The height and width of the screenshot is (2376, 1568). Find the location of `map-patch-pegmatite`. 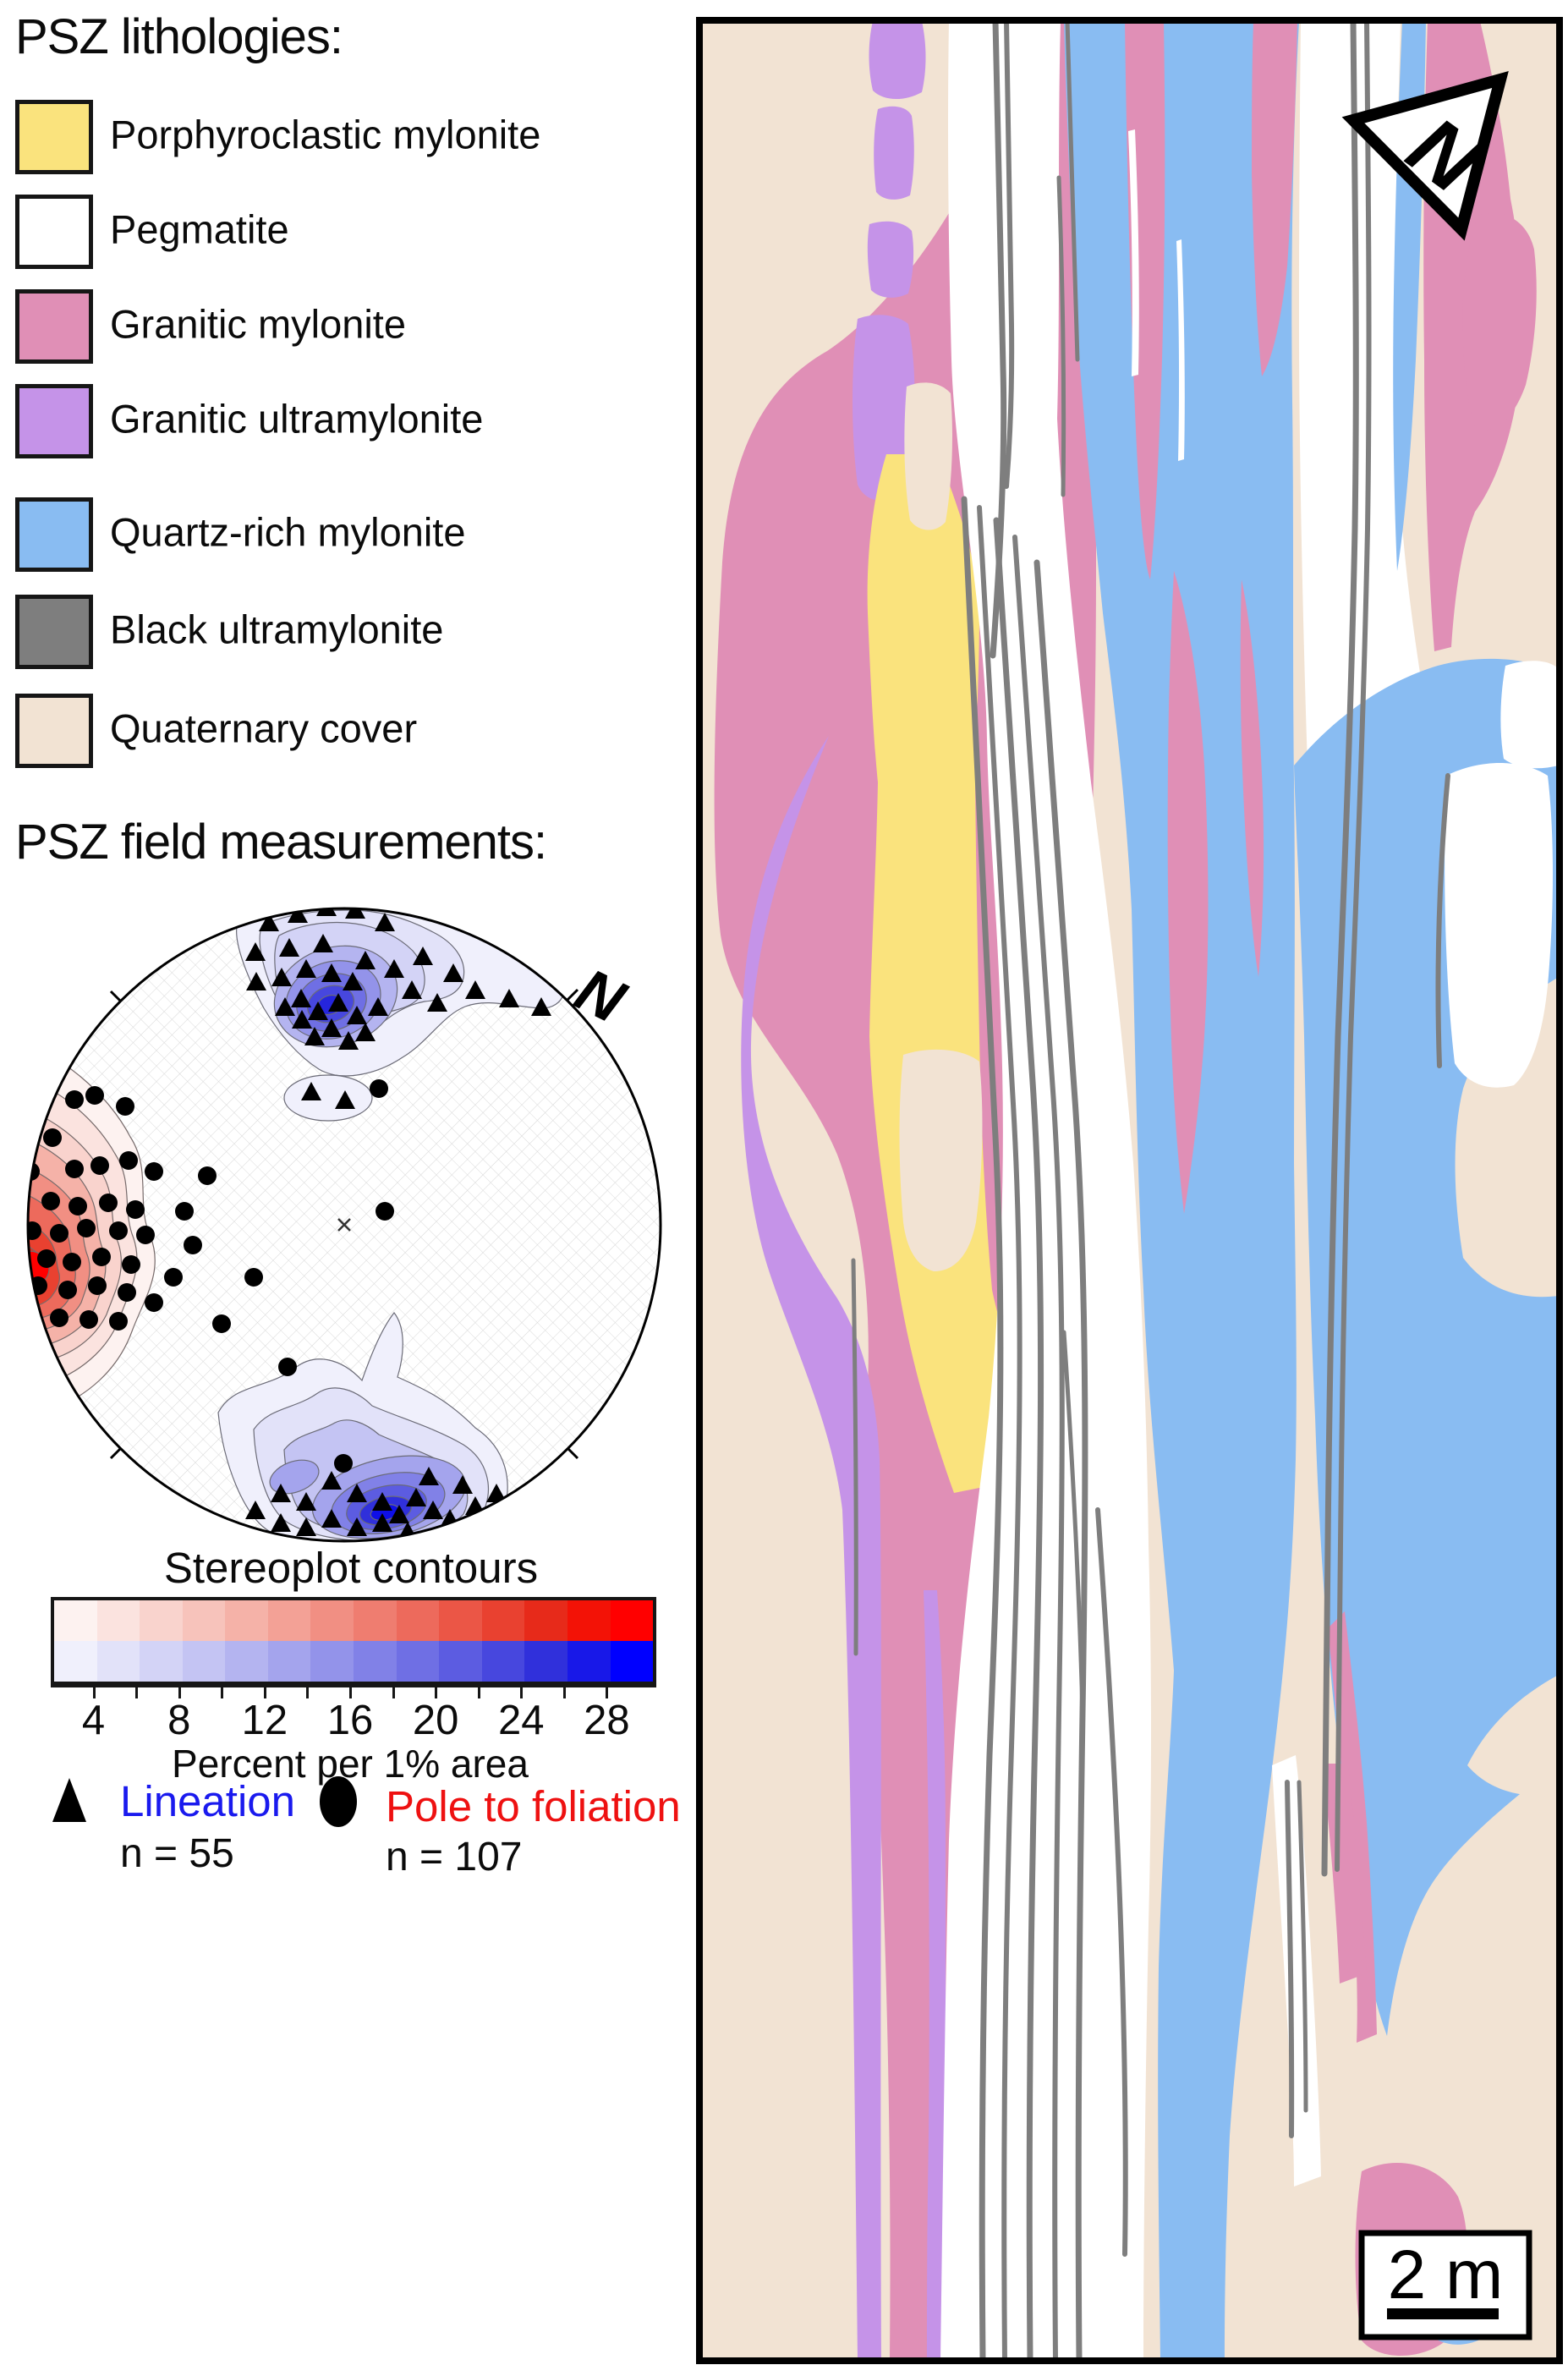

map-patch-pegmatite is located at coordinates (1499, 925).